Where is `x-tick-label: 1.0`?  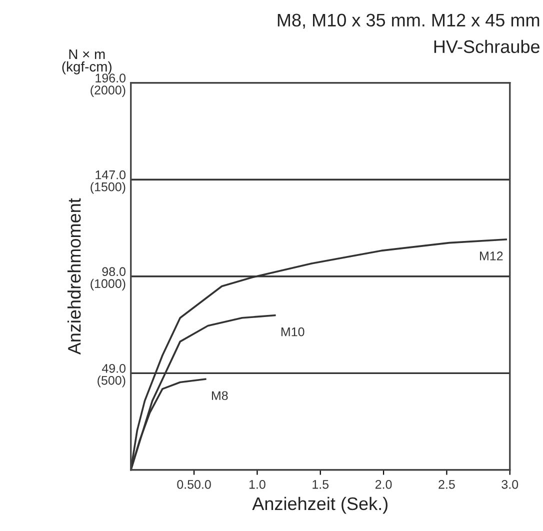 x-tick-label: 1.0 is located at coordinates (257, 484).